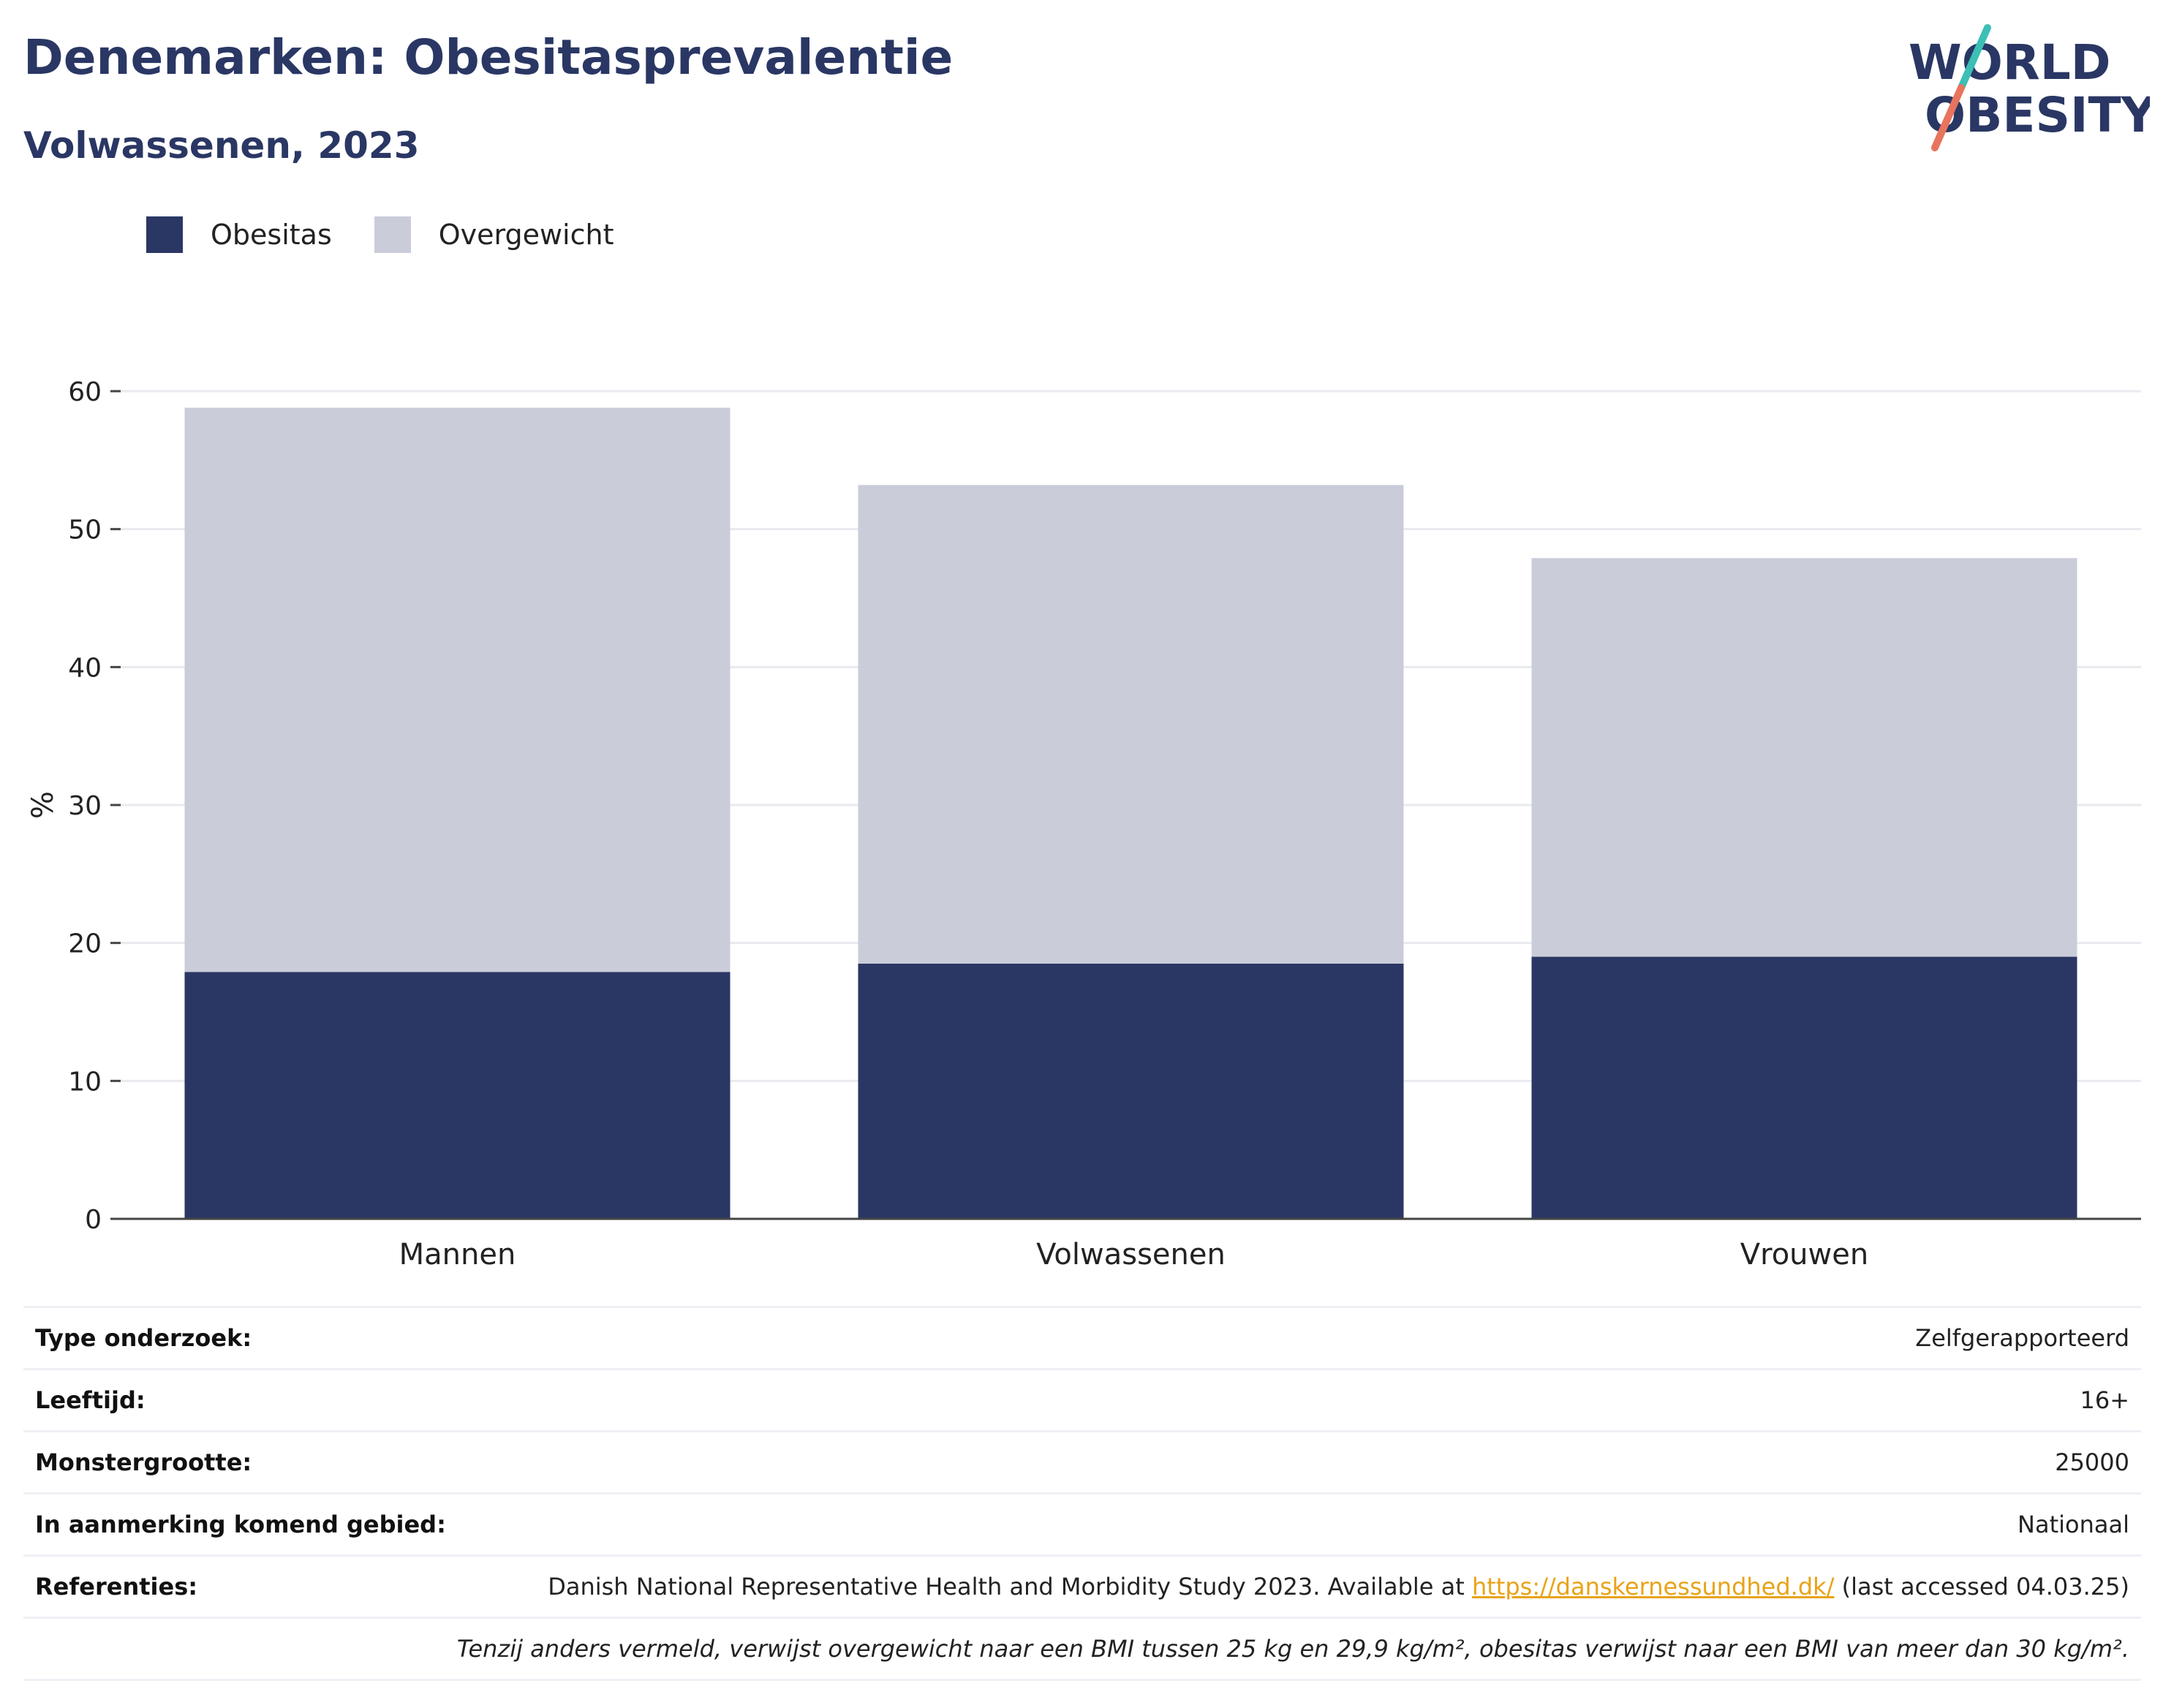 This screenshot has width=2163, height=1708. Describe the element at coordinates (1082, 1523) in the screenshot. I see `info-row: In aanmerking komend gebied: Nationaal` at that location.